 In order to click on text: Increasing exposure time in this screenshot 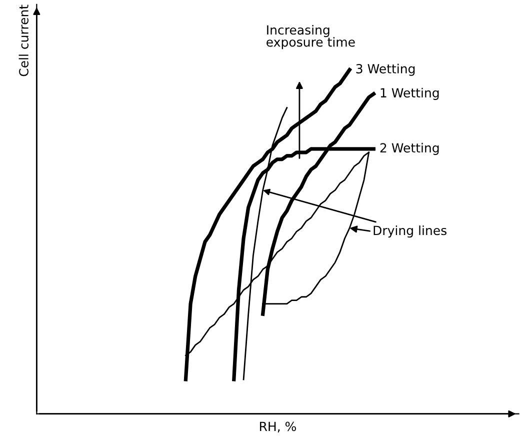, I will do `click(310, 37)`.